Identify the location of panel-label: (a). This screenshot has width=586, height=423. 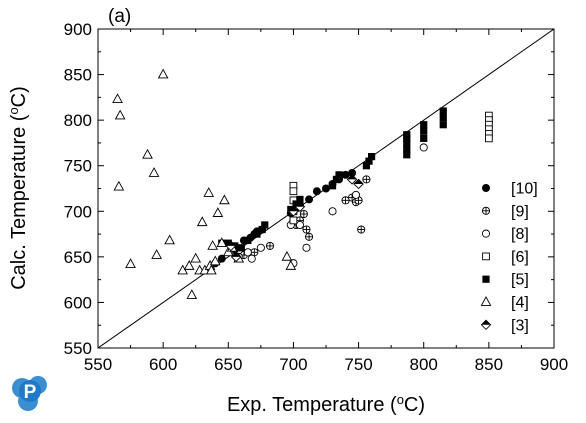
(119, 16).